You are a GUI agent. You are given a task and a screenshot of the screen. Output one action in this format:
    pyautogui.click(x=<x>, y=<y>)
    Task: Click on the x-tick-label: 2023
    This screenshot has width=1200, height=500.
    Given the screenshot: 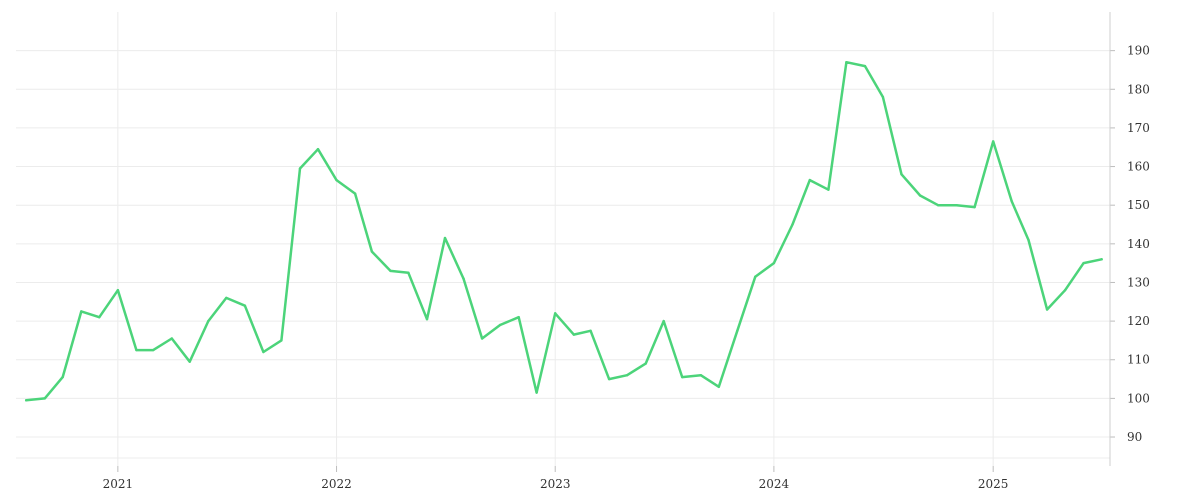 What is the action you would take?
    pyautogui.click(x=555, y=484)
    